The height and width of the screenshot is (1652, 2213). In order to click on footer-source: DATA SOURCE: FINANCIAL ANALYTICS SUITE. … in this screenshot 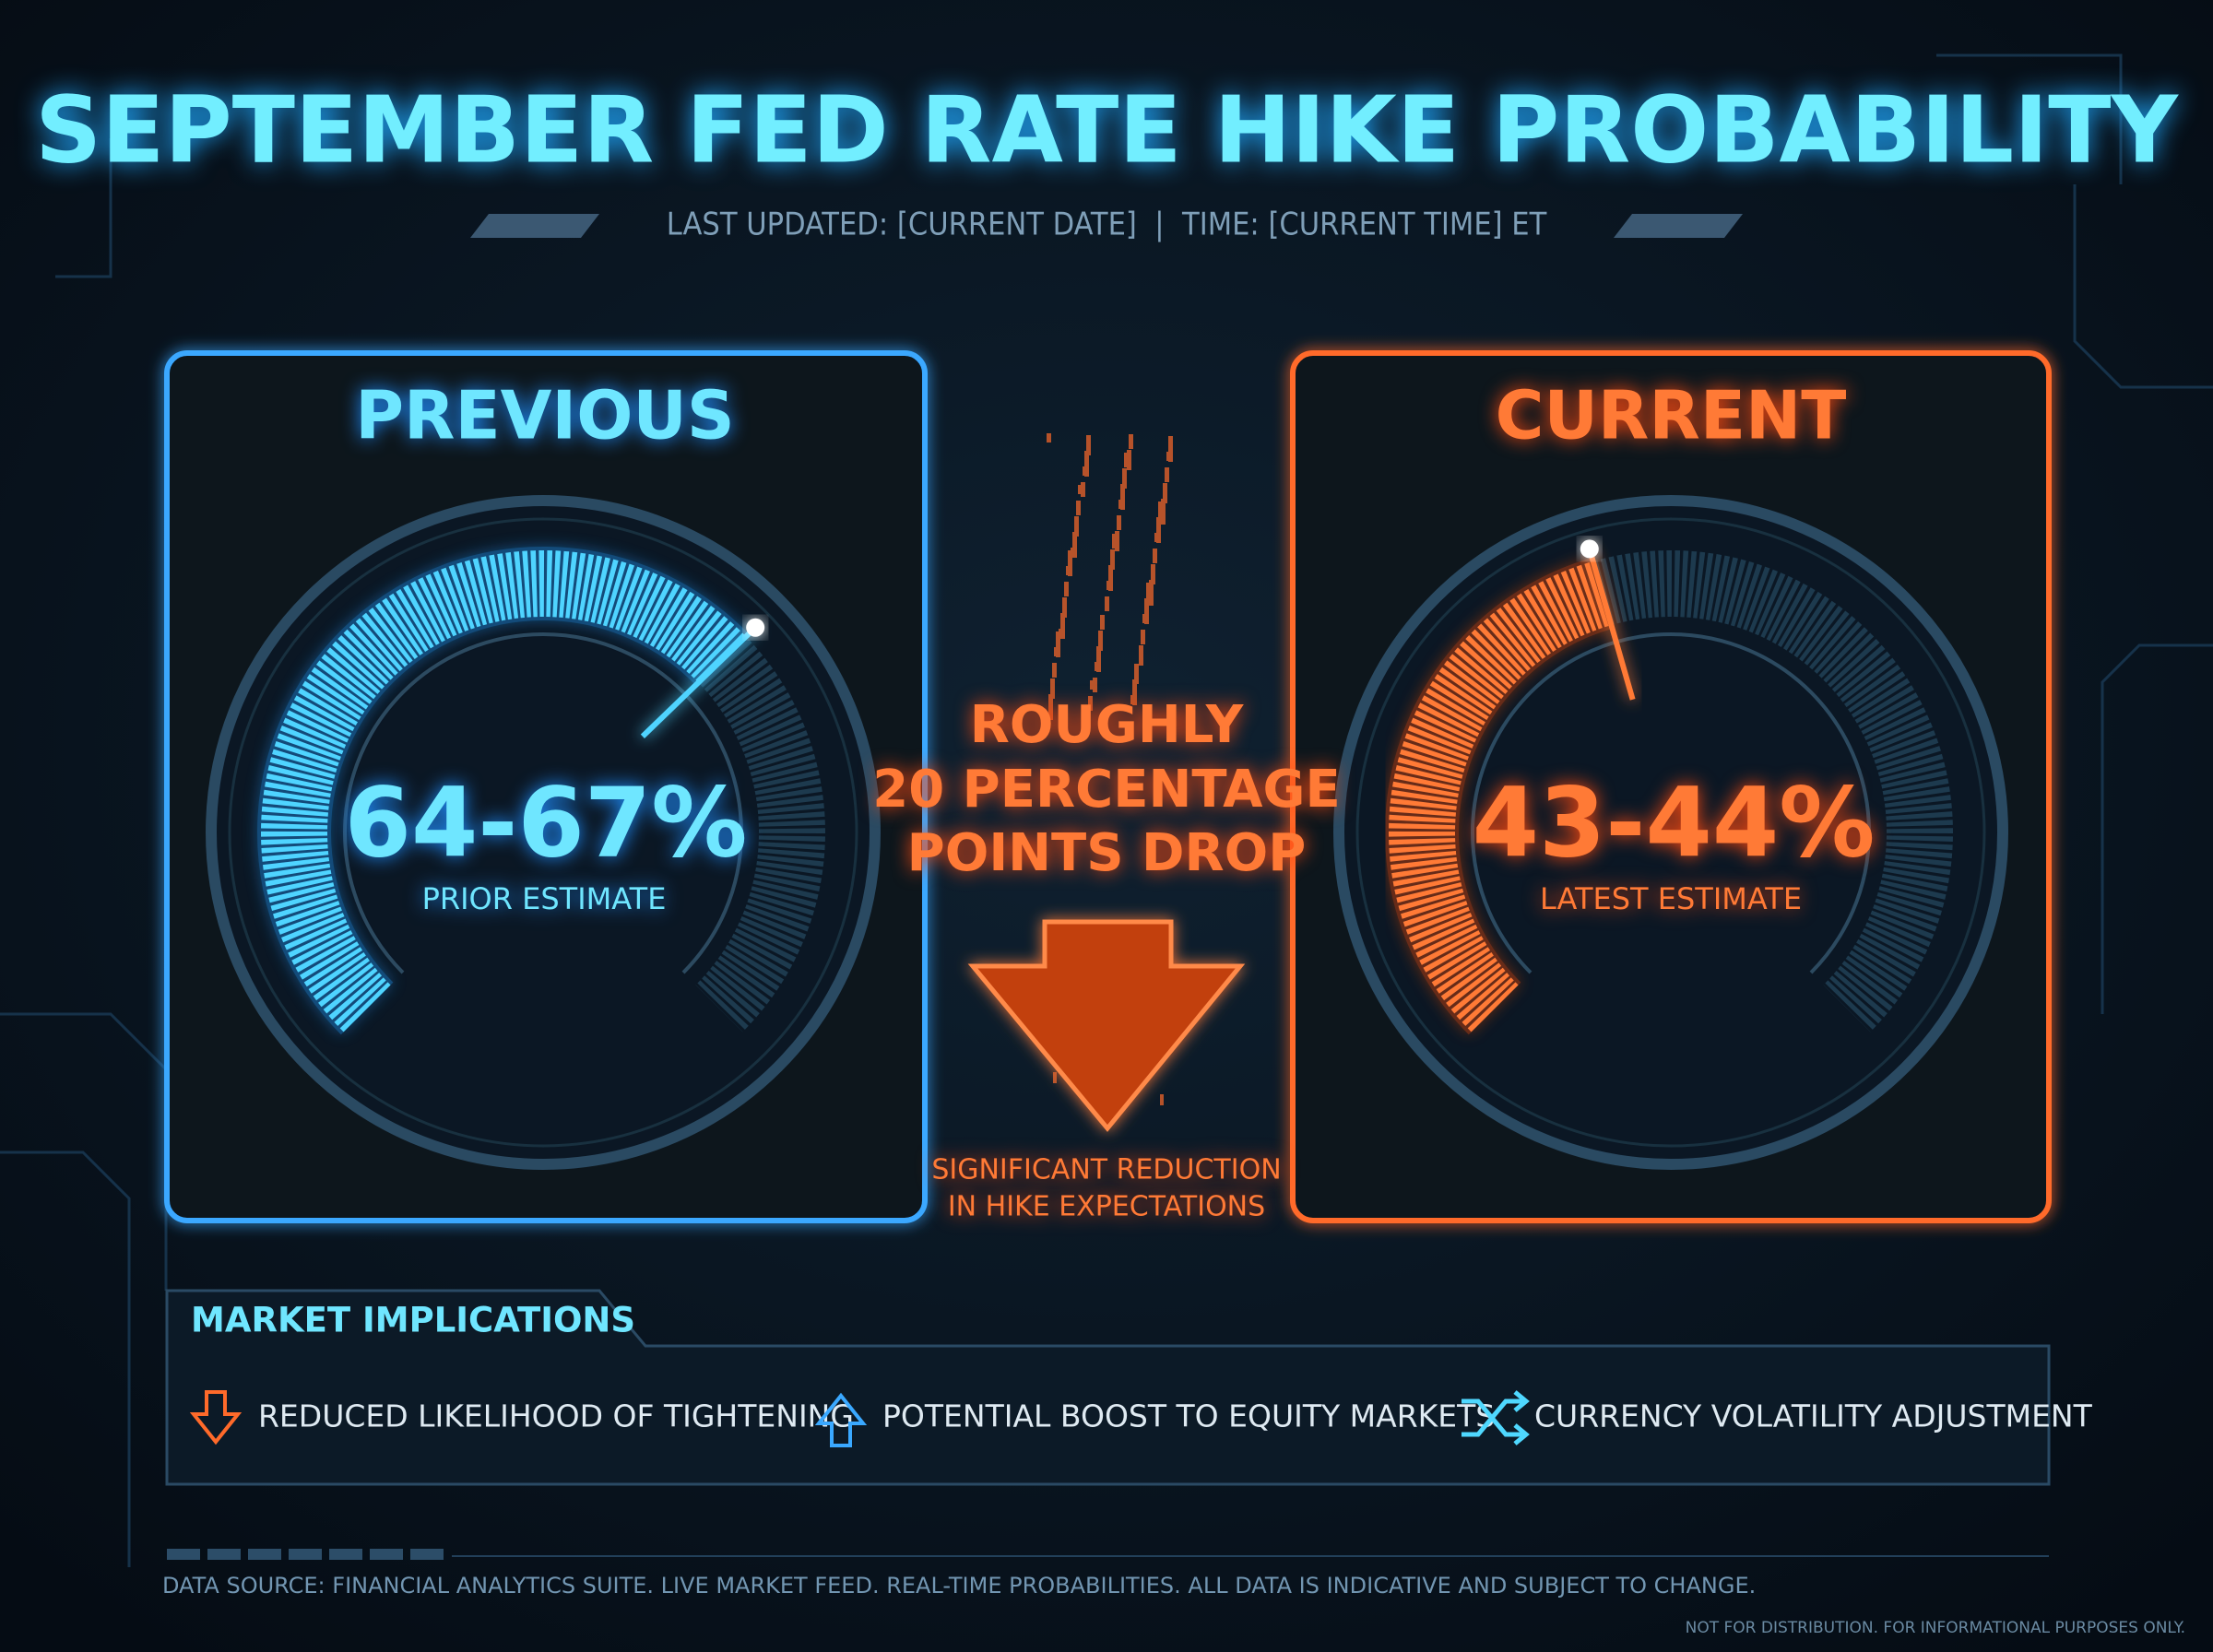, I will do `click(959, 1586)`.